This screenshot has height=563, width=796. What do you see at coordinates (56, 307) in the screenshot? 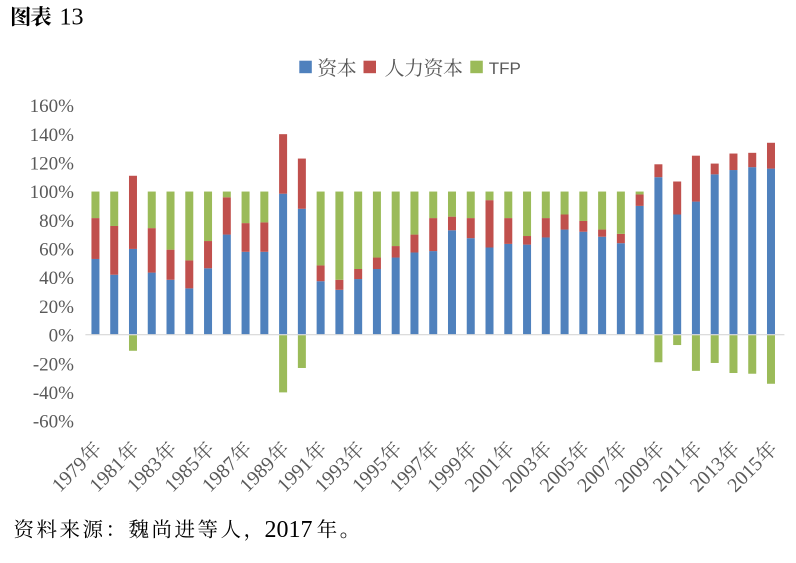
I see `svg-text: 20%` at bounding box center [56, 307].